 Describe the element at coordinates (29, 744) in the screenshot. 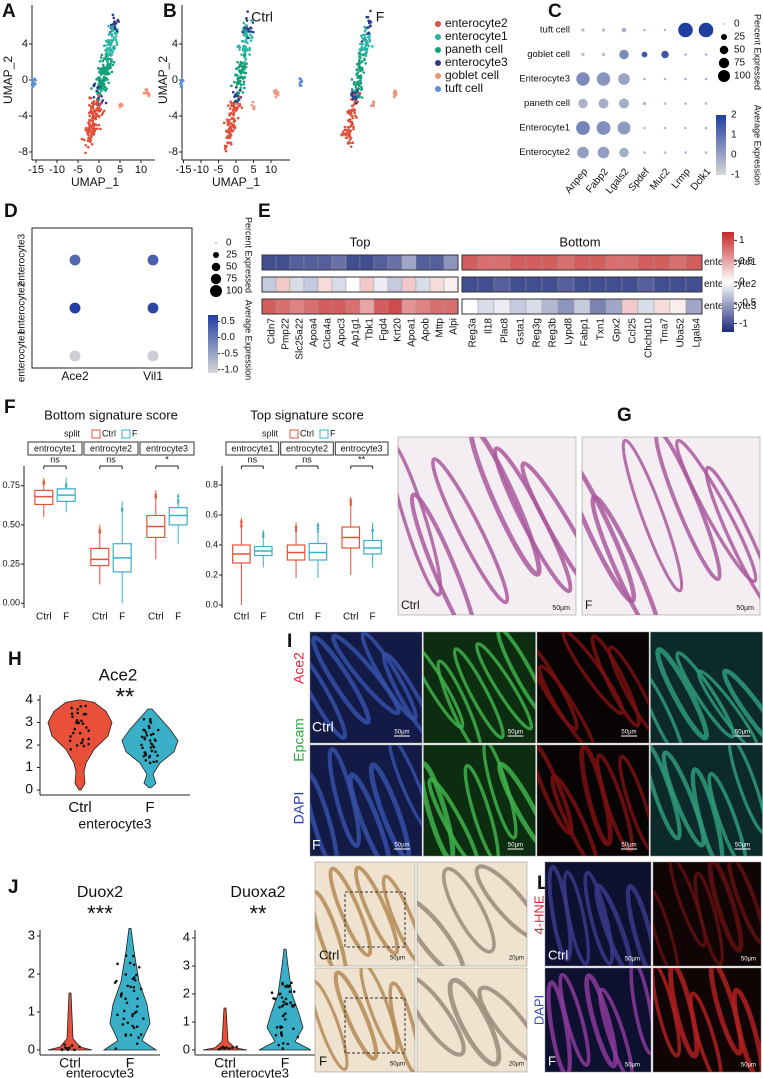

I see `y-tick-label: 2` at that location.